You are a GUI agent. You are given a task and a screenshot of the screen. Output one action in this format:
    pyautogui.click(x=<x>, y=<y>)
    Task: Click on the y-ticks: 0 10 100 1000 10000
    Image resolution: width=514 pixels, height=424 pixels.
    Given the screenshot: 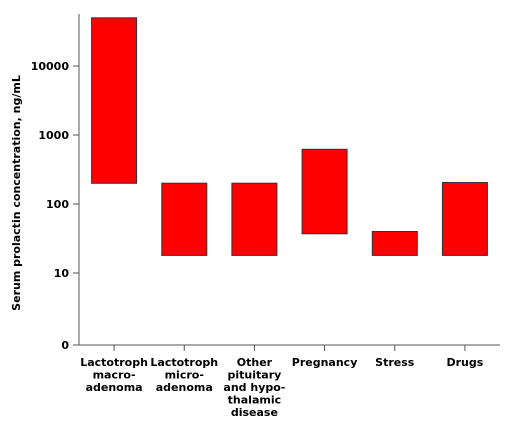 What is the action you would take?
    pyautogui.click(x=55, y=206)
    